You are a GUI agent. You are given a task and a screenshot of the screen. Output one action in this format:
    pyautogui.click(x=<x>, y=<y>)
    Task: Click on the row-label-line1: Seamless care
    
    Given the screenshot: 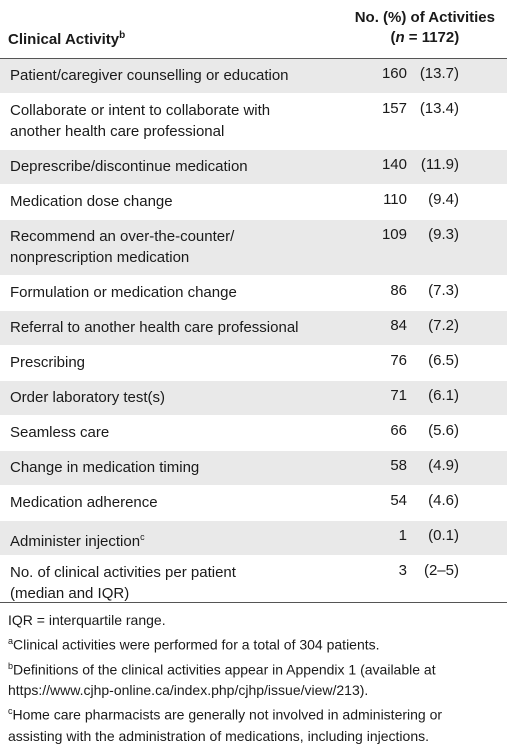 What is the action you would take?
    pyautogui.click(x=60, y=432)
    